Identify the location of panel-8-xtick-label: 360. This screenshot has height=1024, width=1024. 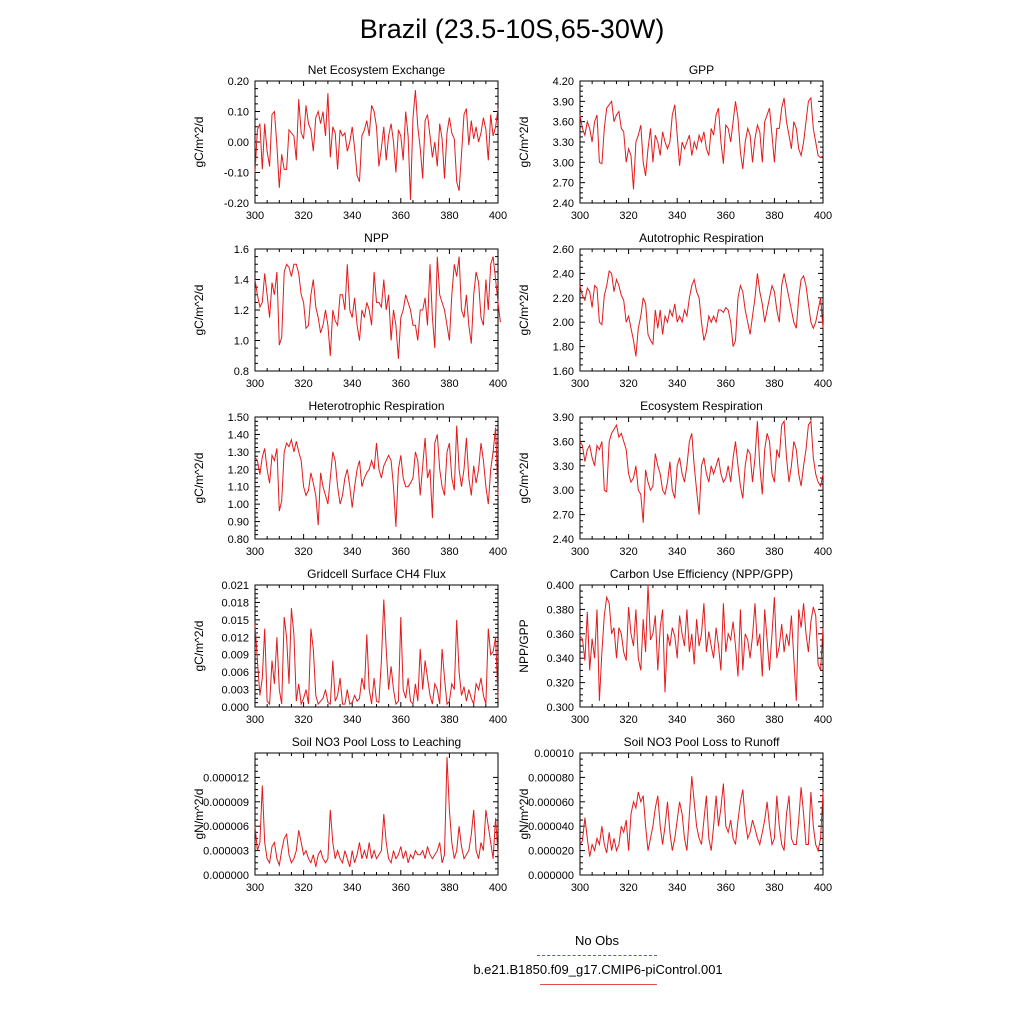
(726, 720).